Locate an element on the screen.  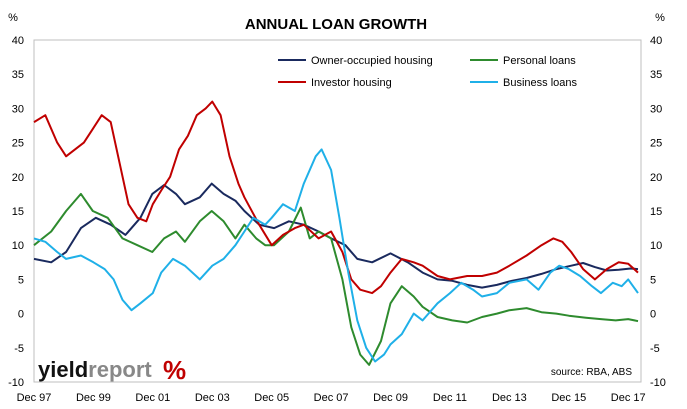
logo-part-yield: yield is located at coordinates (63, 369).